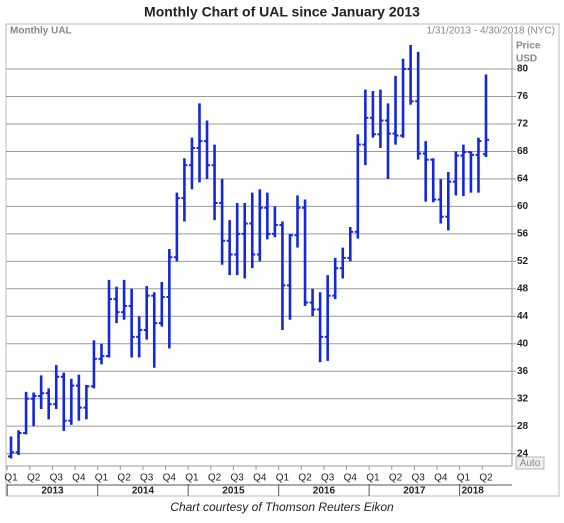 This screenshot has width=564, height=523. I want to click on y-tick-label: 80, so click(523, 69).